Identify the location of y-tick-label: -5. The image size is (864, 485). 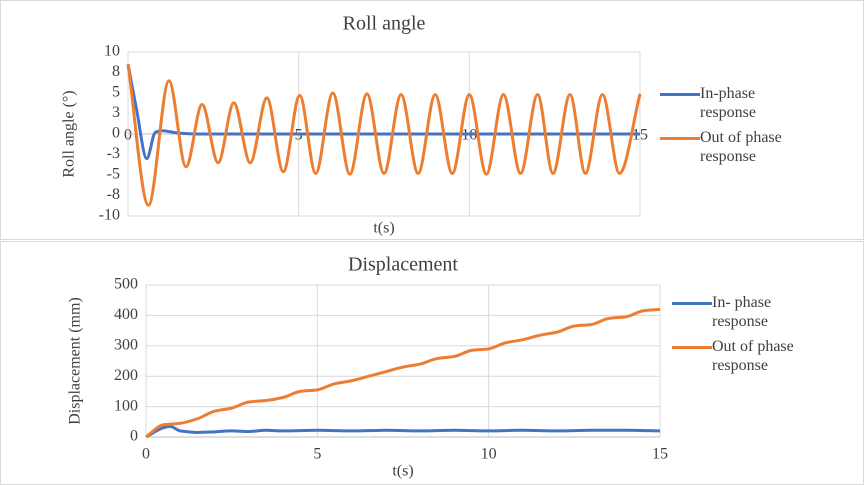
(113, 174).